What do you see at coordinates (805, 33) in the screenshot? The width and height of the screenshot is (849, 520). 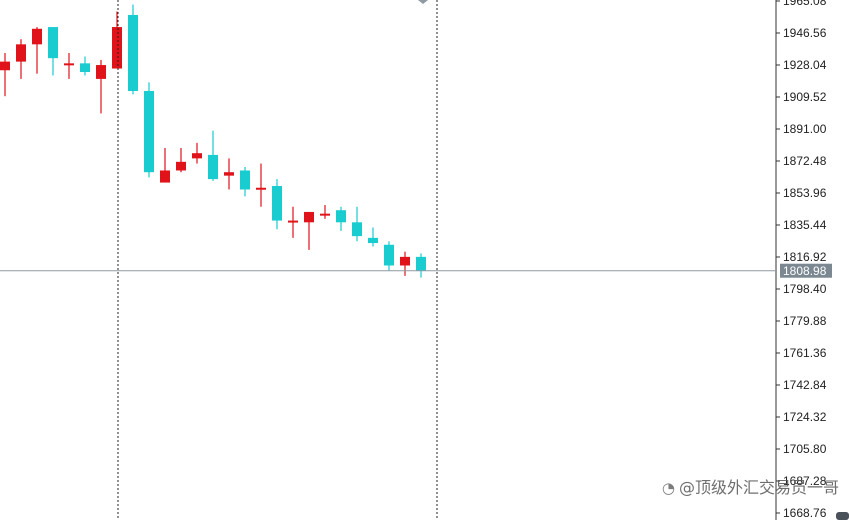 I see `tick-label: 1946.56` at bounding box center [805, 33].